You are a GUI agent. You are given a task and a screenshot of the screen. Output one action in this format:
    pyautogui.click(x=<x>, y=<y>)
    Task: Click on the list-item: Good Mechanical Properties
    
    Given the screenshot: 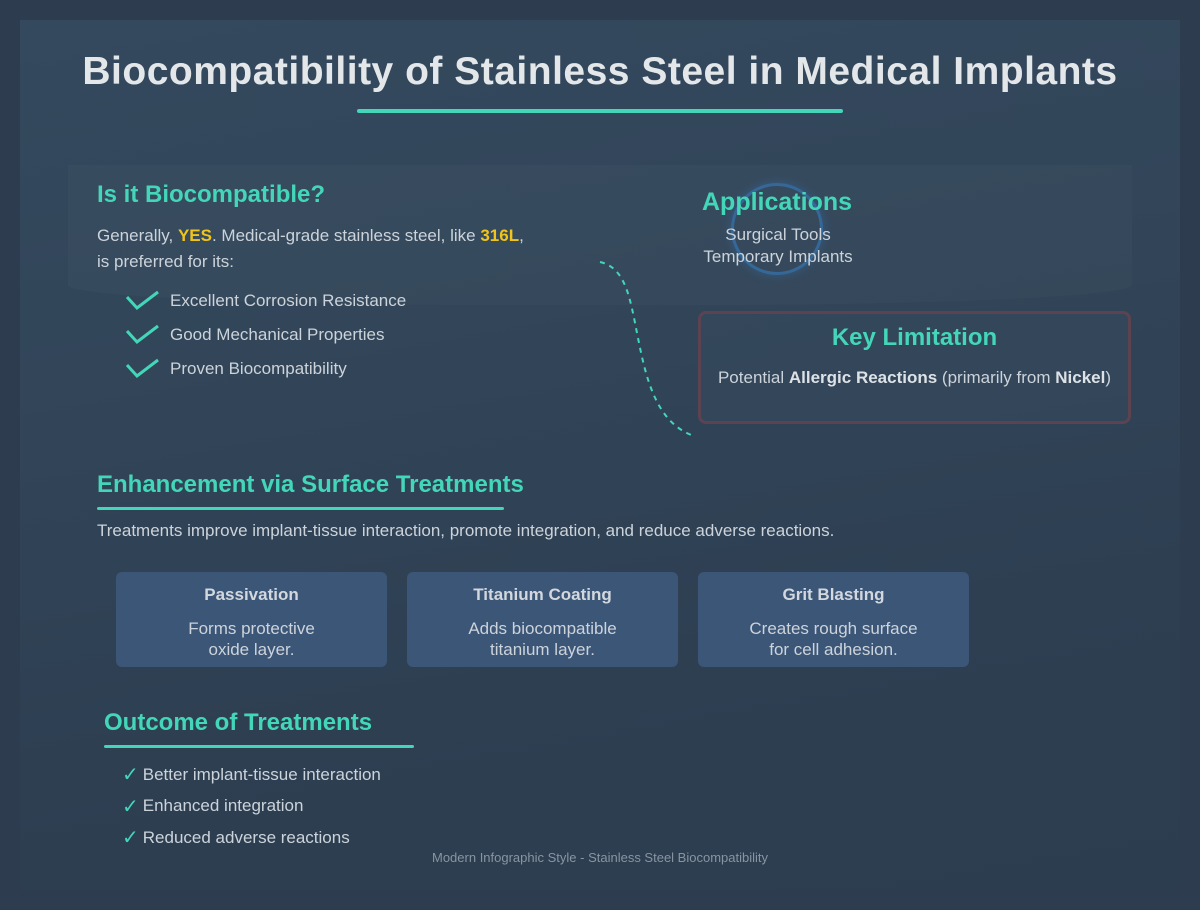 What is the action you would take?
    pyautogui.click(x=265, y=335)
    